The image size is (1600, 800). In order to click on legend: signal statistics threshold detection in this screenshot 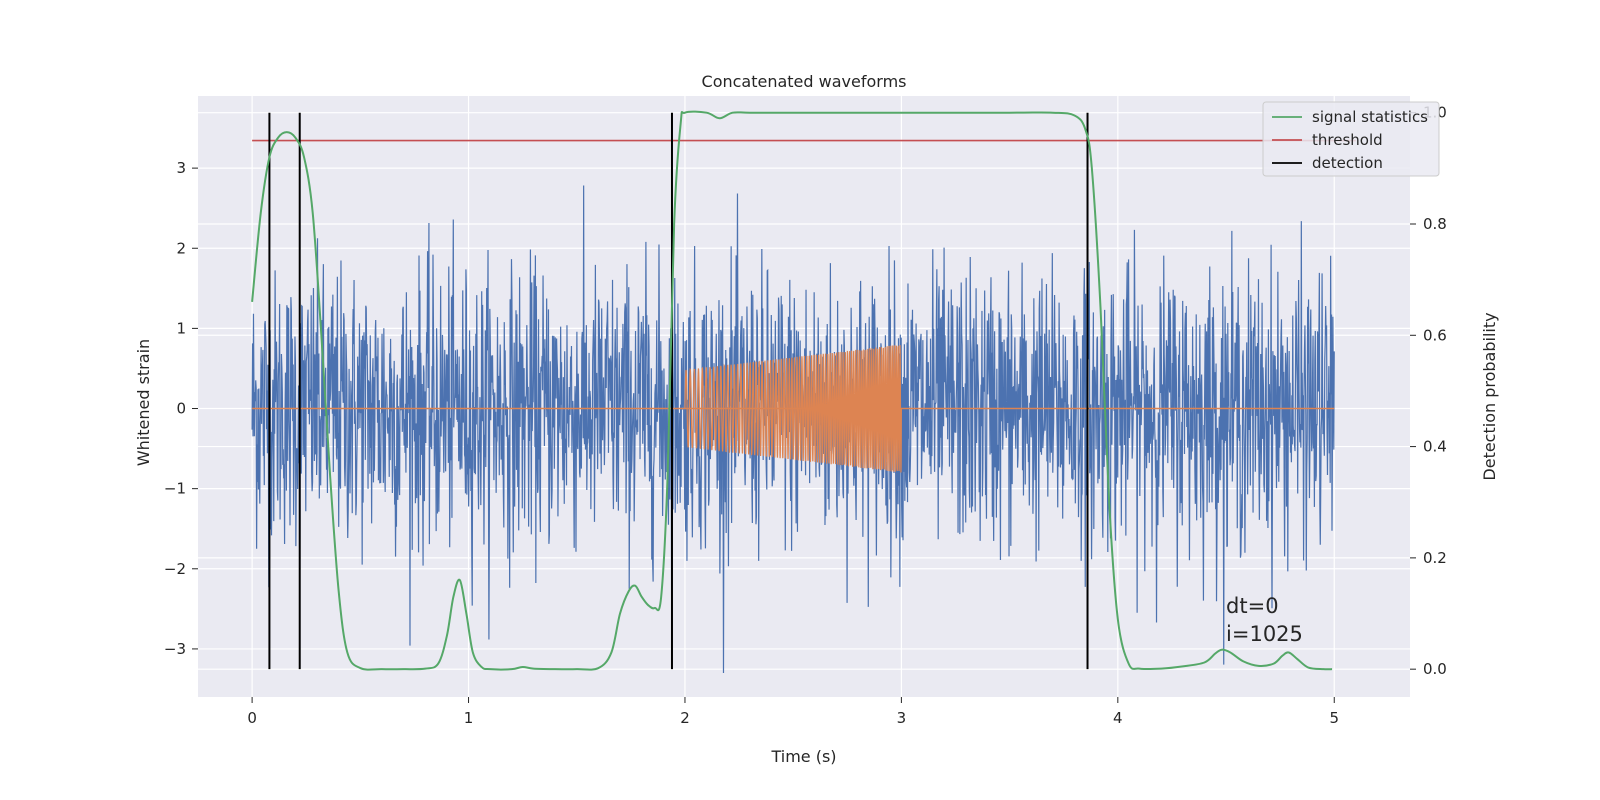, I will do `click(1351, 139)`.